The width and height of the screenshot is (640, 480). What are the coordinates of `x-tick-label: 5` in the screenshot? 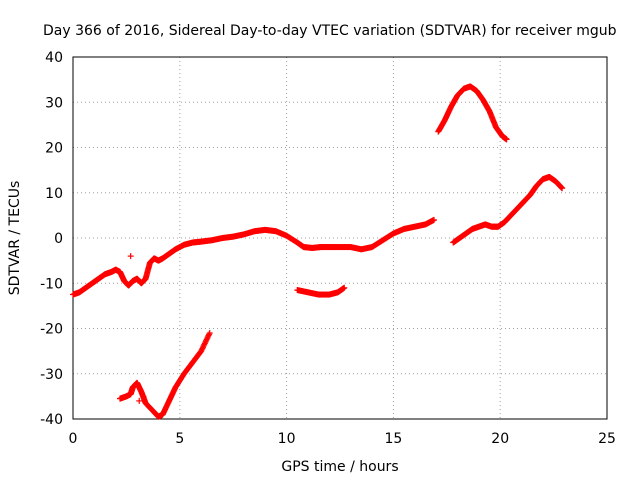 It's located at (179, 439).